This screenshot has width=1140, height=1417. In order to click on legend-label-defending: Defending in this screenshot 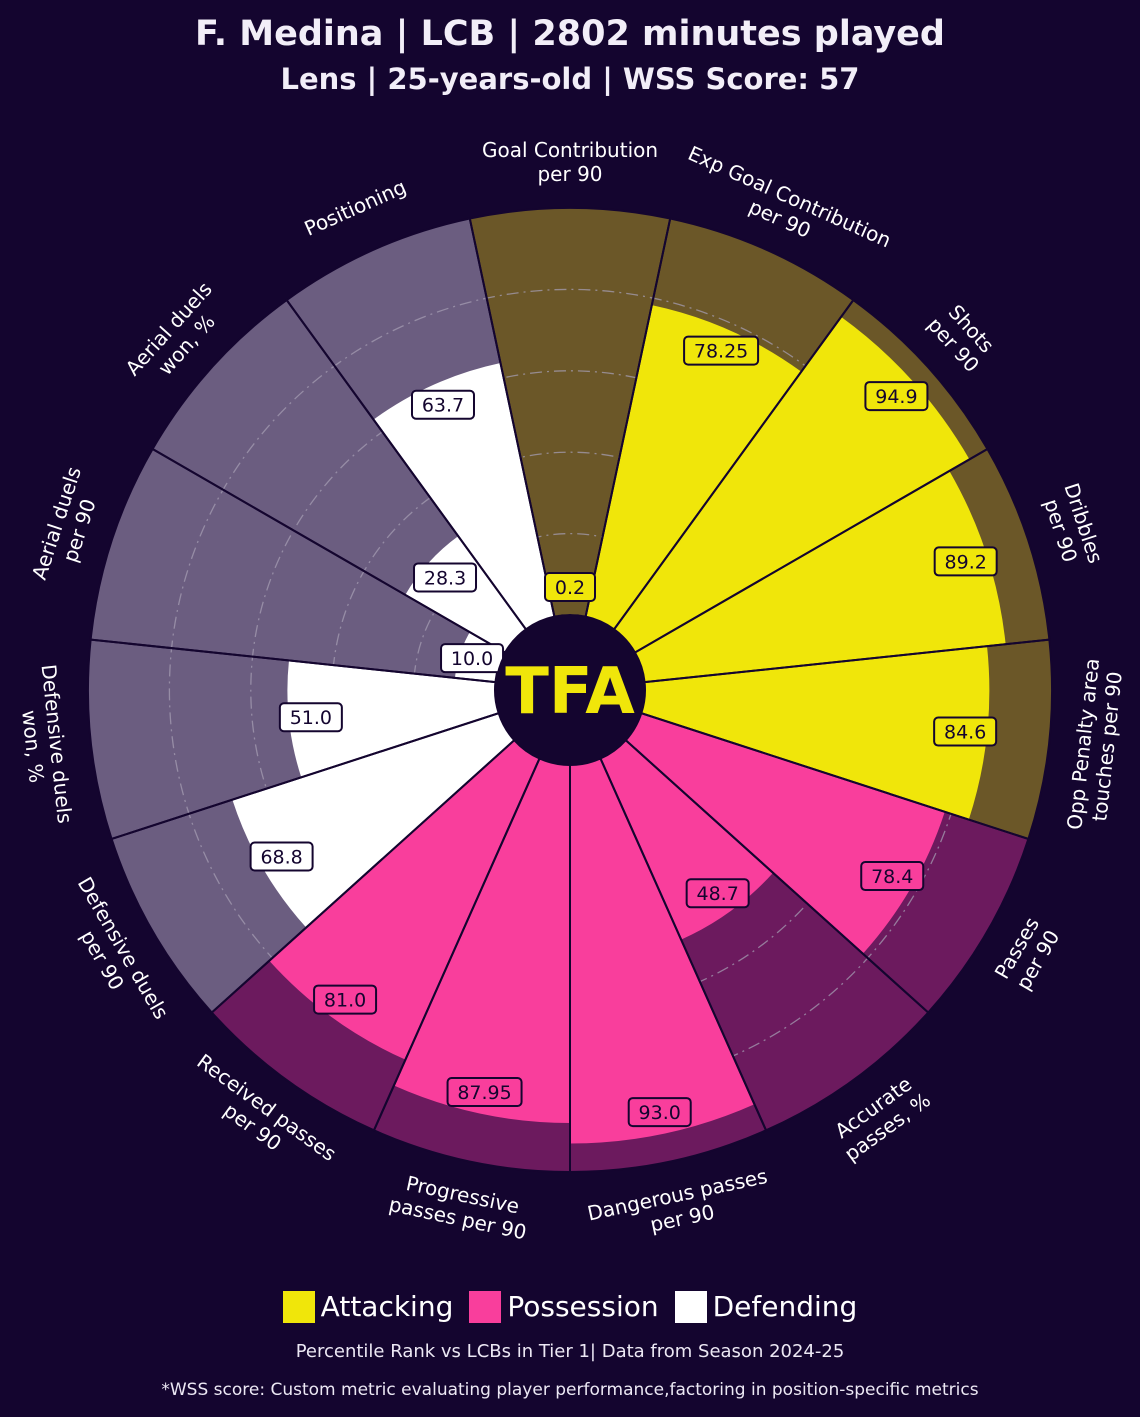, I will do `click(785, 1306)`.